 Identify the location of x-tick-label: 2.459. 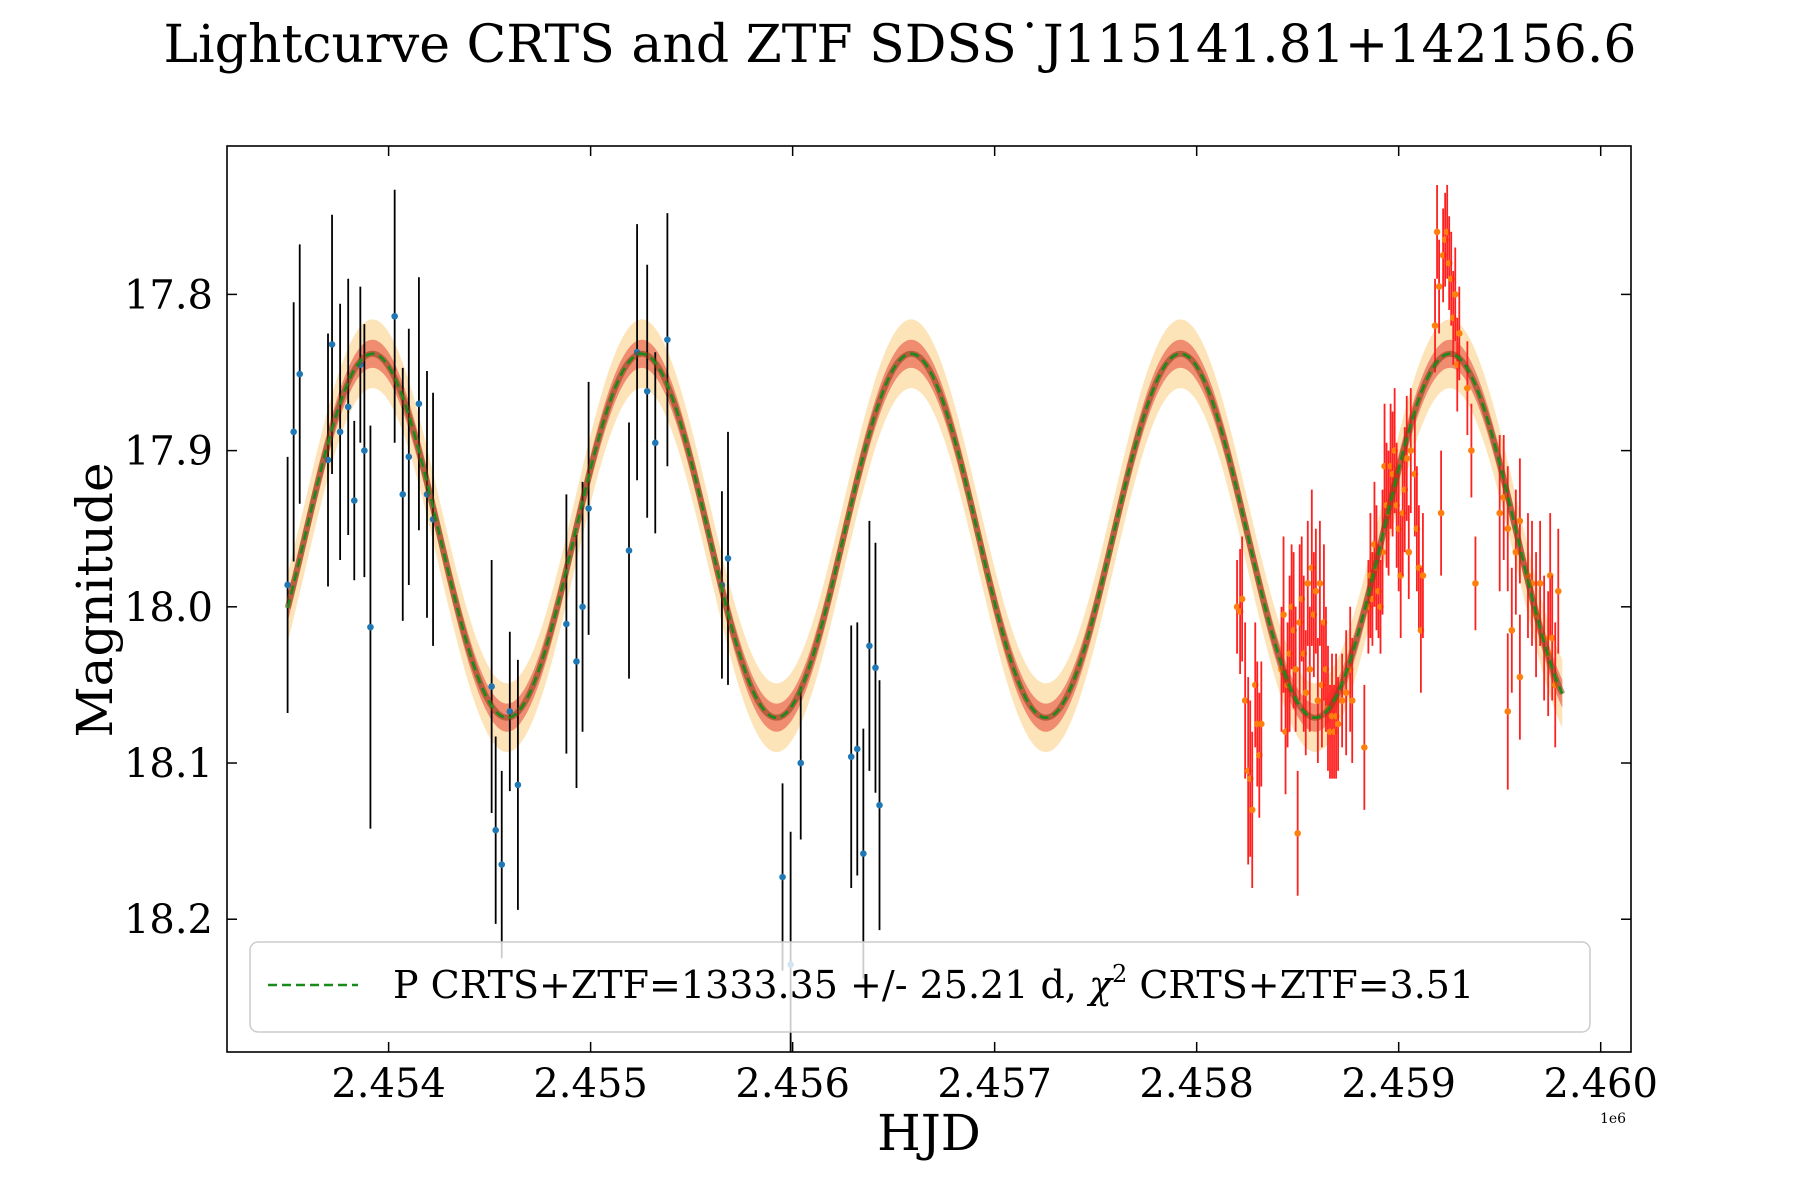
(1398, 1084).